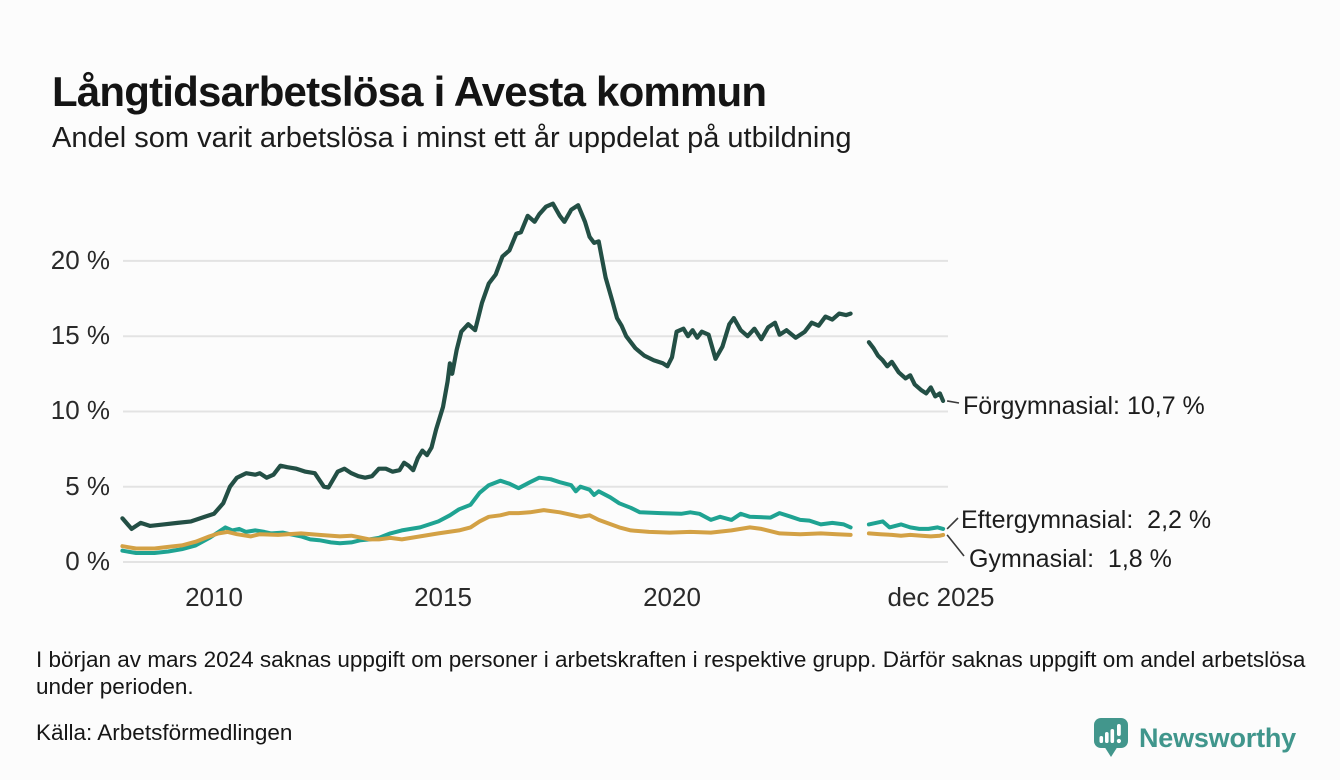  What do you see at coordinates (214, 597) in the screenshot?
I see `x-axis-tick-2010: 2010` at bounding box center [214, 597].